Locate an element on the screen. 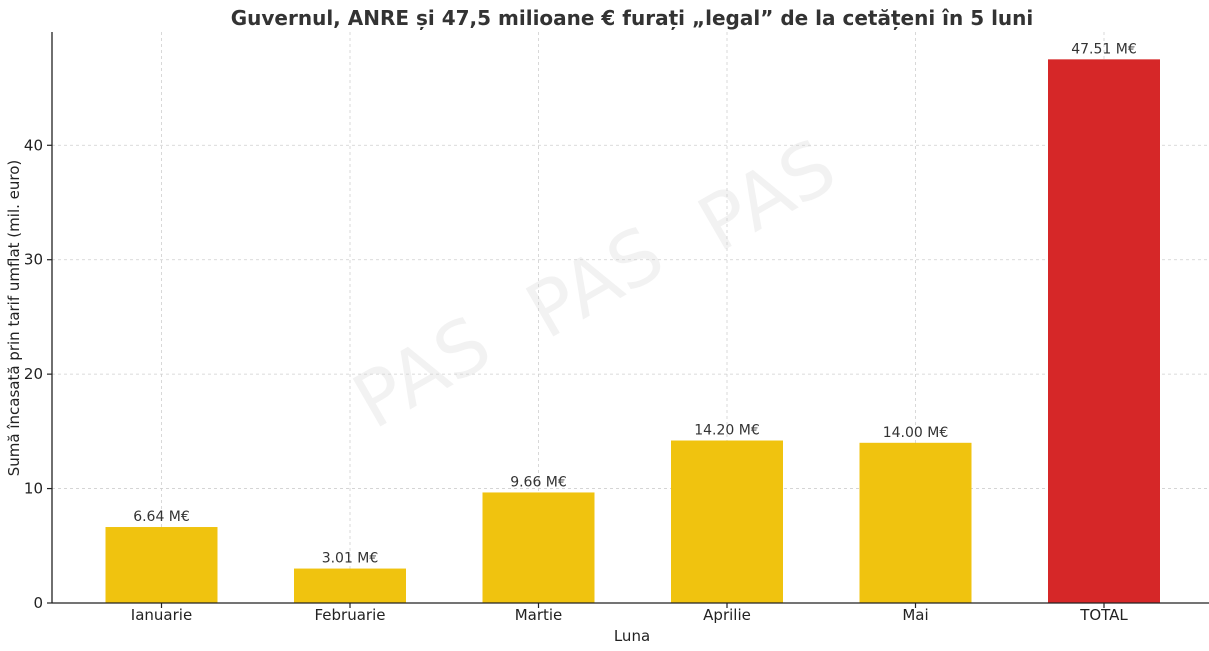 This screenshot has height=651, width=1209. x-ticks: Ianuarie Februarie Martie Aprilie Mai TOTAL is located at coordinates (629, 613).